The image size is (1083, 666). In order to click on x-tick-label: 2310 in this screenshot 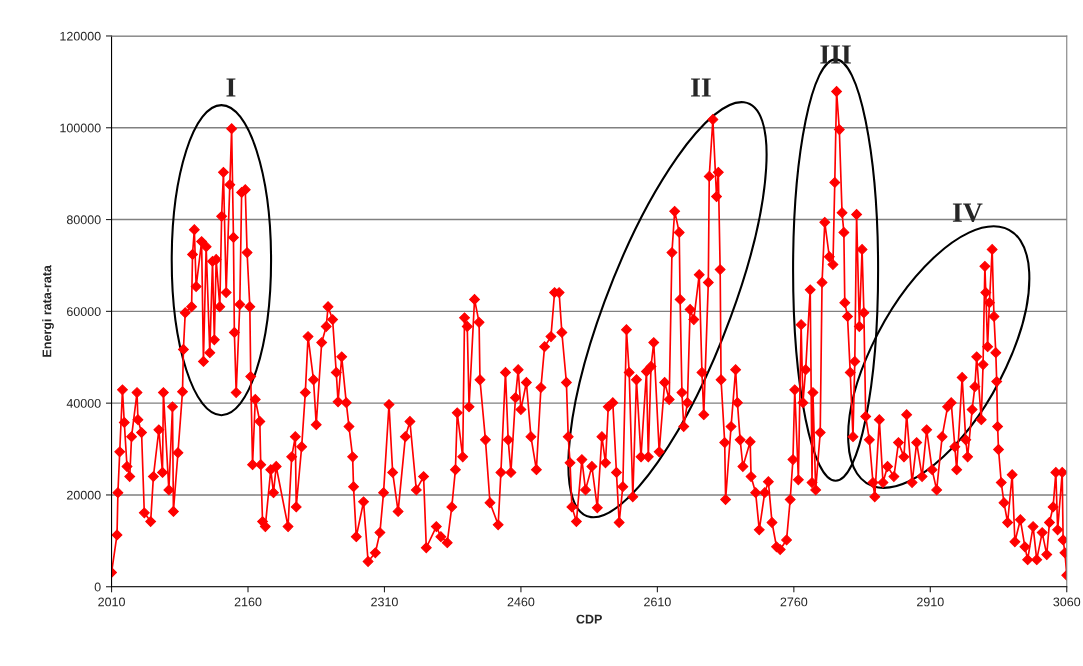, I will do `click(384, 602)`.